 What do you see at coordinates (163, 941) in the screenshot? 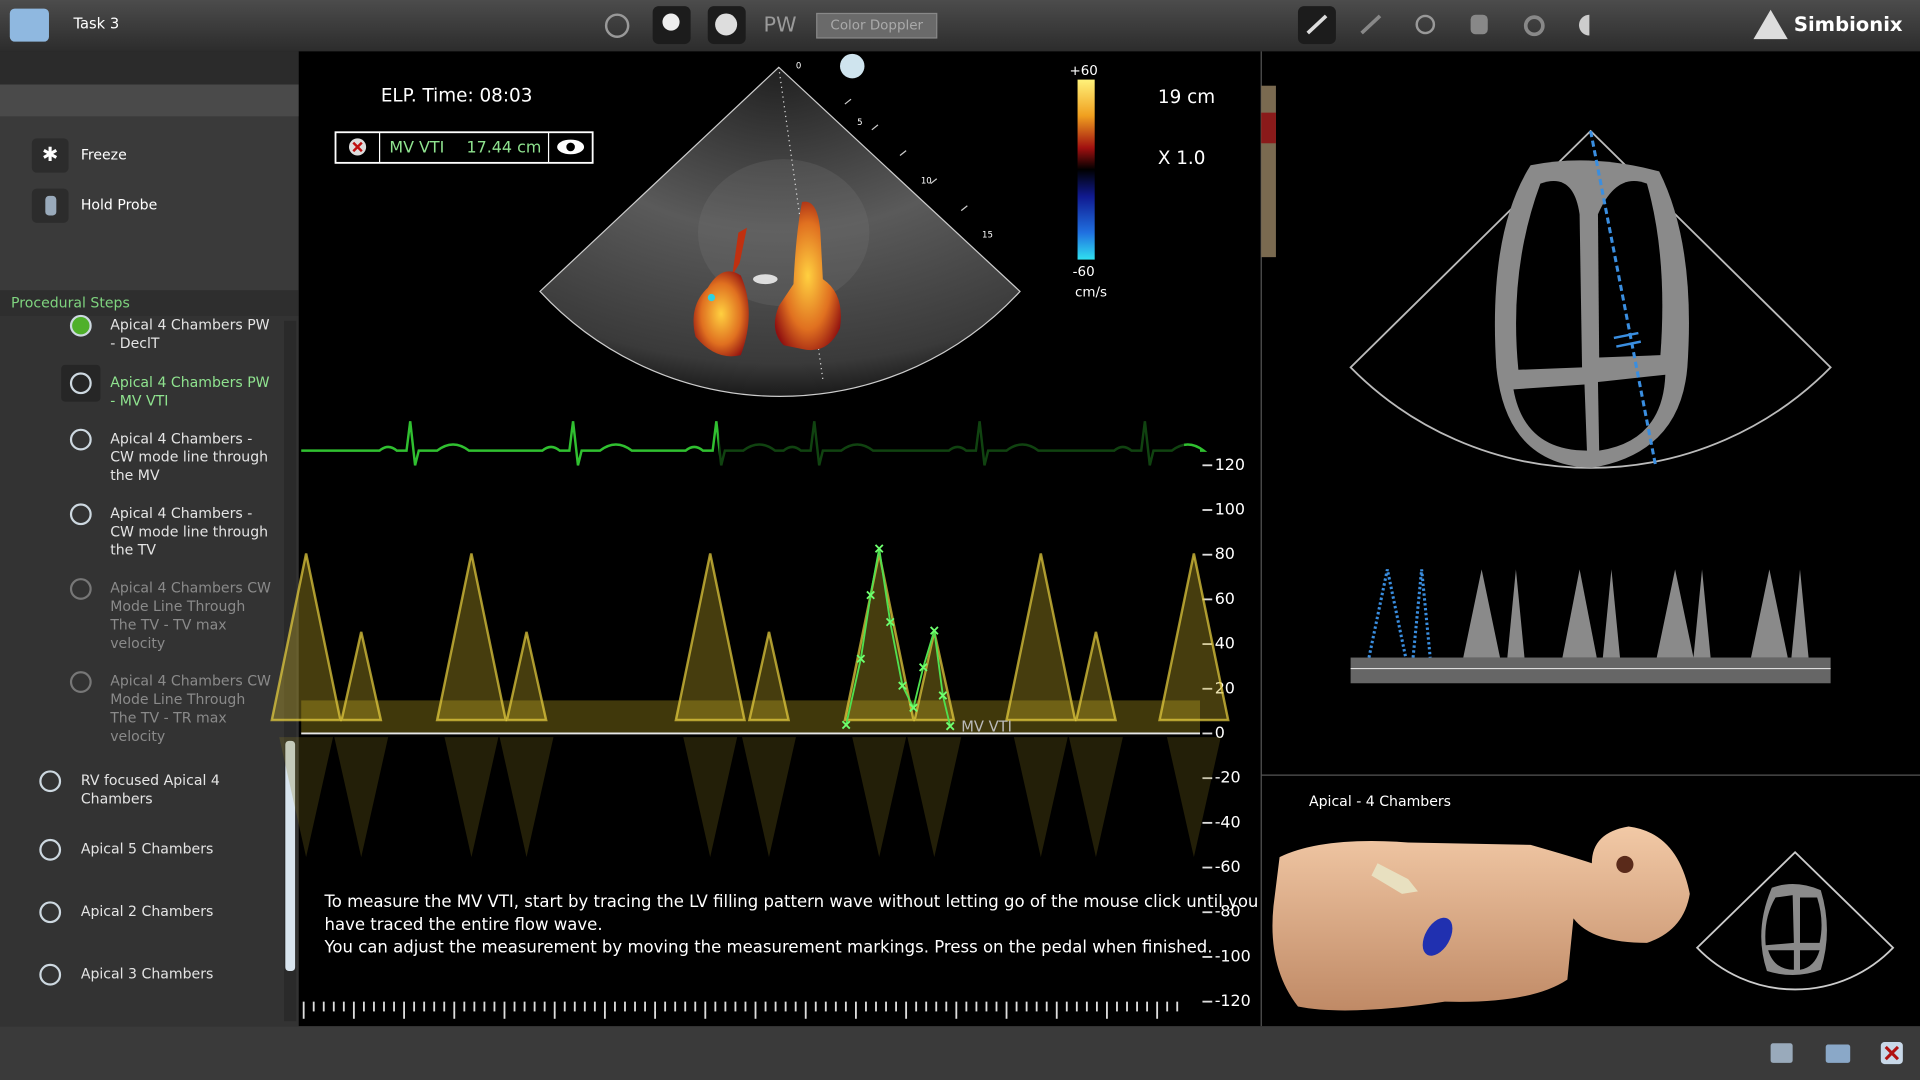
I see `step-item: Apical 2 Chambers` at bounding box center [163, 941].